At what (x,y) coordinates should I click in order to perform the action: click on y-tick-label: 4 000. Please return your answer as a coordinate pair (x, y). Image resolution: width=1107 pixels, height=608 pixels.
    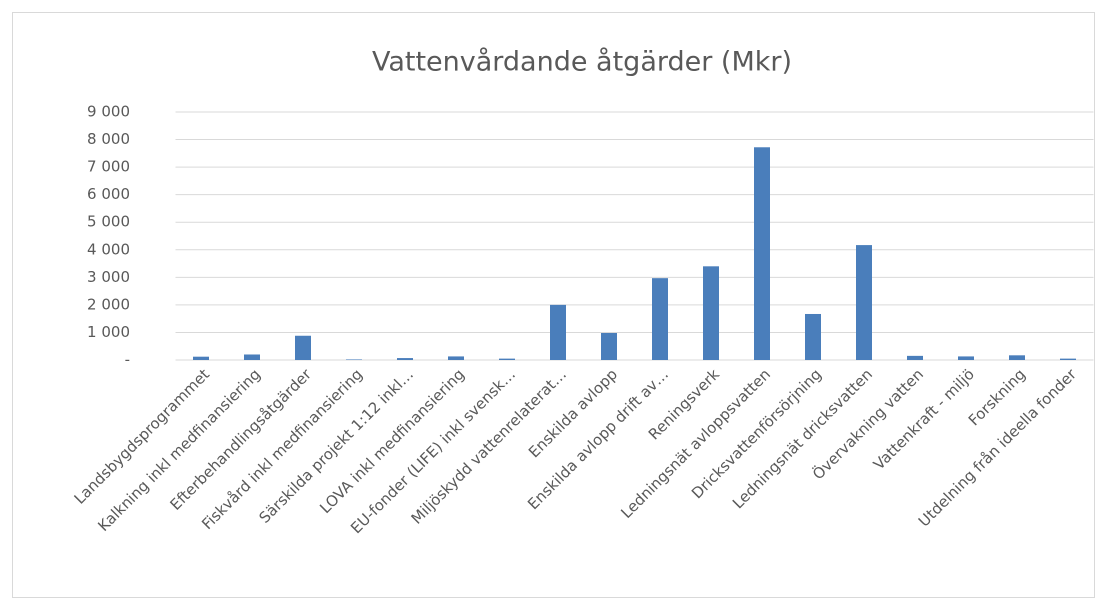
    Looking at the image, I should click on (108, 249).